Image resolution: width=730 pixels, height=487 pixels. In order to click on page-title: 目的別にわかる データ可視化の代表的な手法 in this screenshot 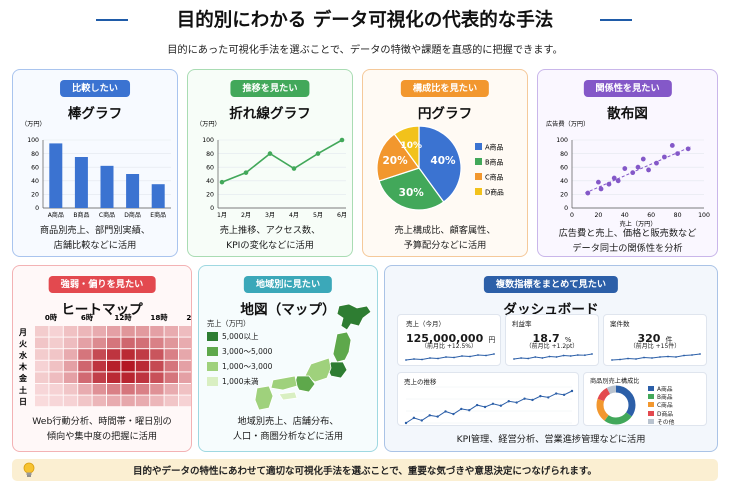, I will do `click(365, 20)`.